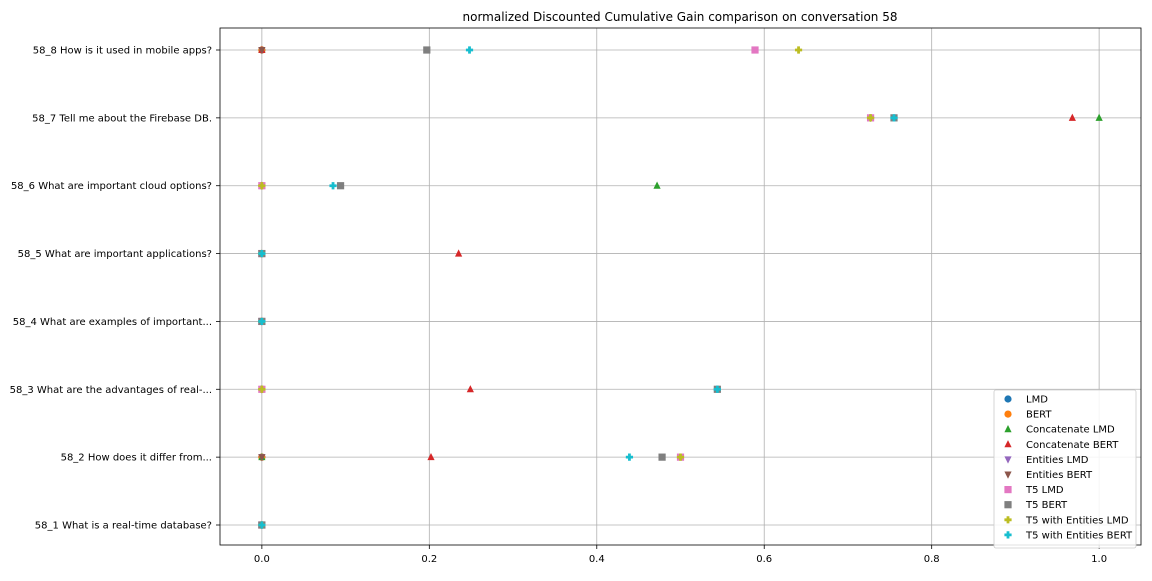 The height and width of the screenshot is (581, 1152). I want to click on legend-label: T5 with Entities BERT, so click(1079, 535).